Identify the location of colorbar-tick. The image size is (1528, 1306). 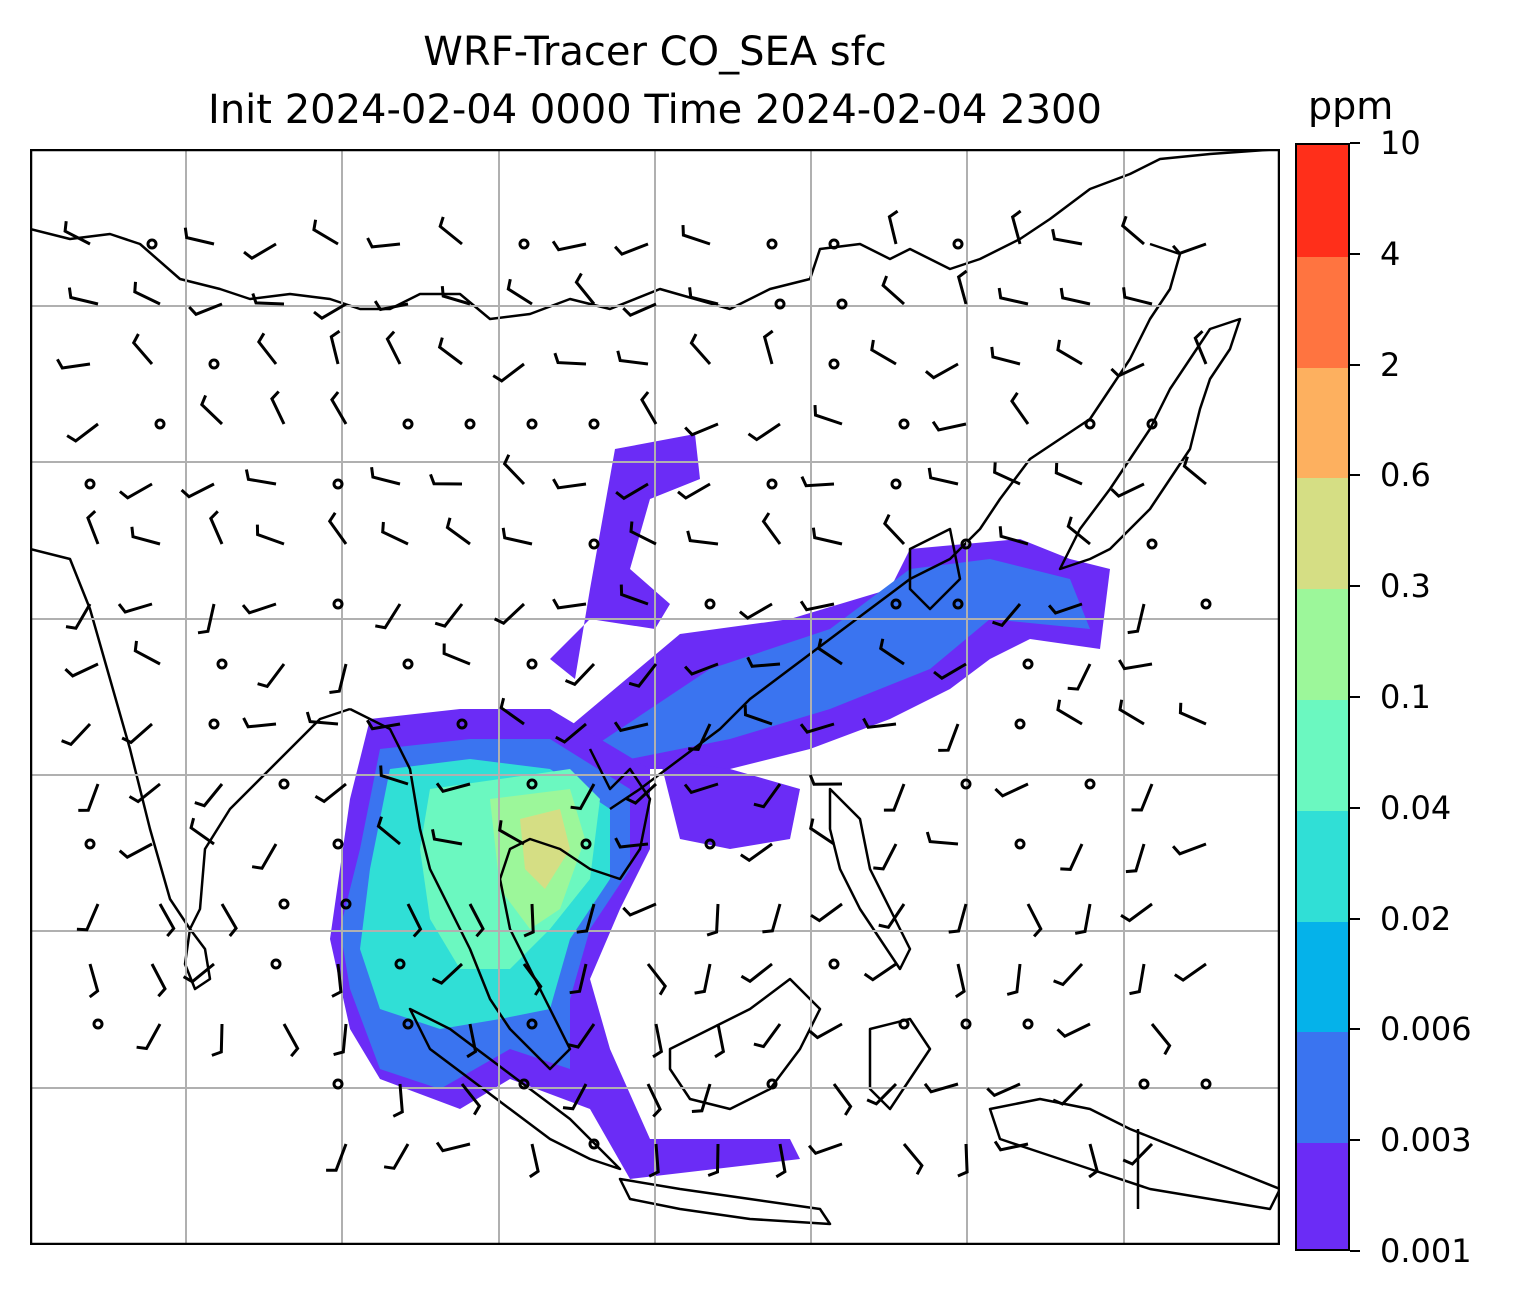
(1355, 253).